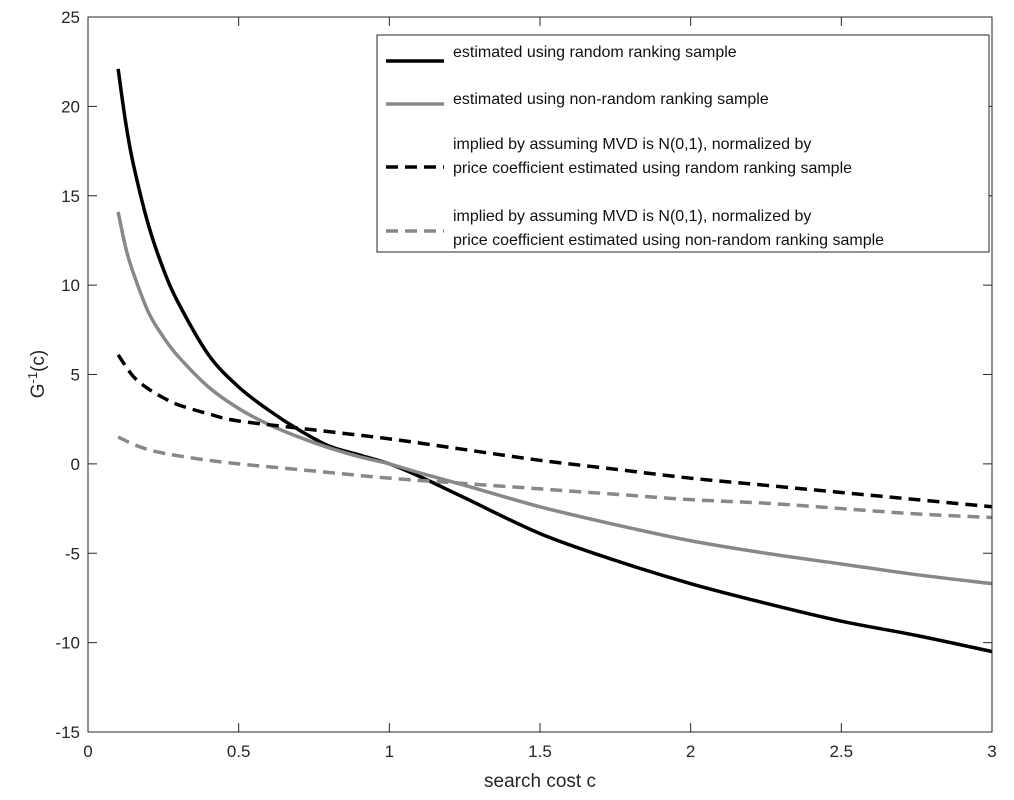 The width and height of the screenshot is (1014, 800). I want to click on y-tick-label: 5, so click(75, 375).